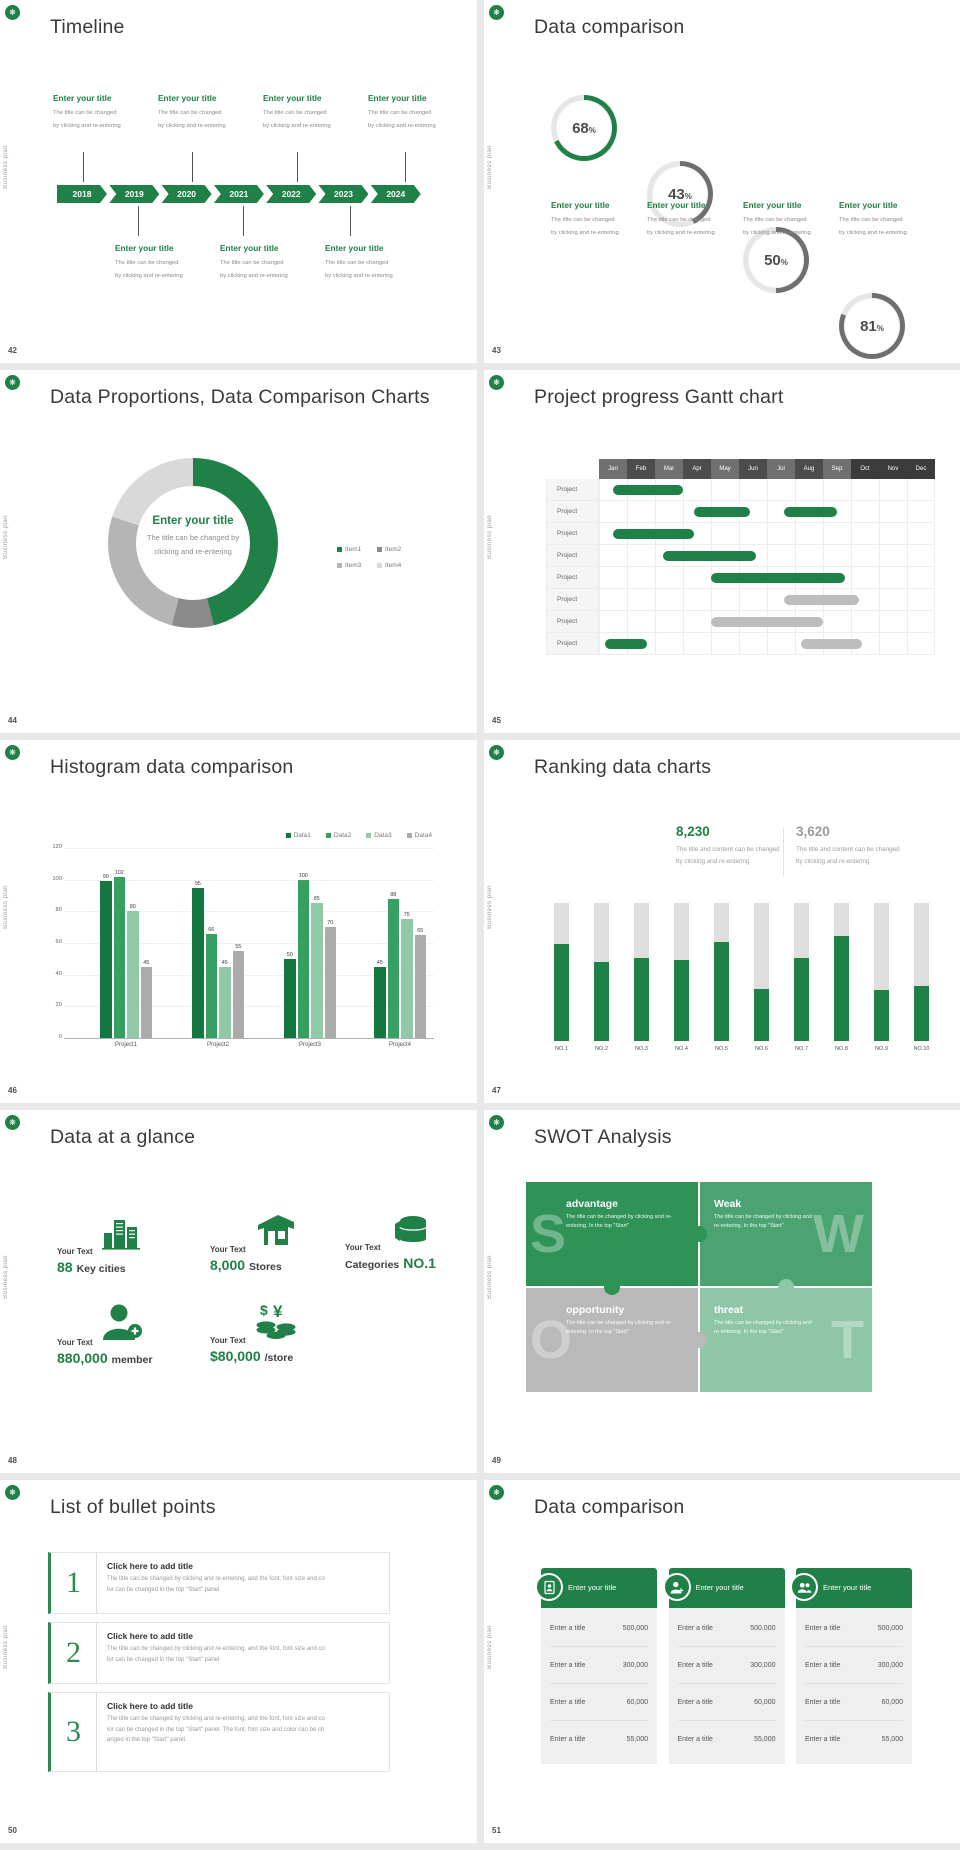 The height and width of the screenshot is (1850, 960). I want to click on bar-value-label: 75, so click(406, 915).